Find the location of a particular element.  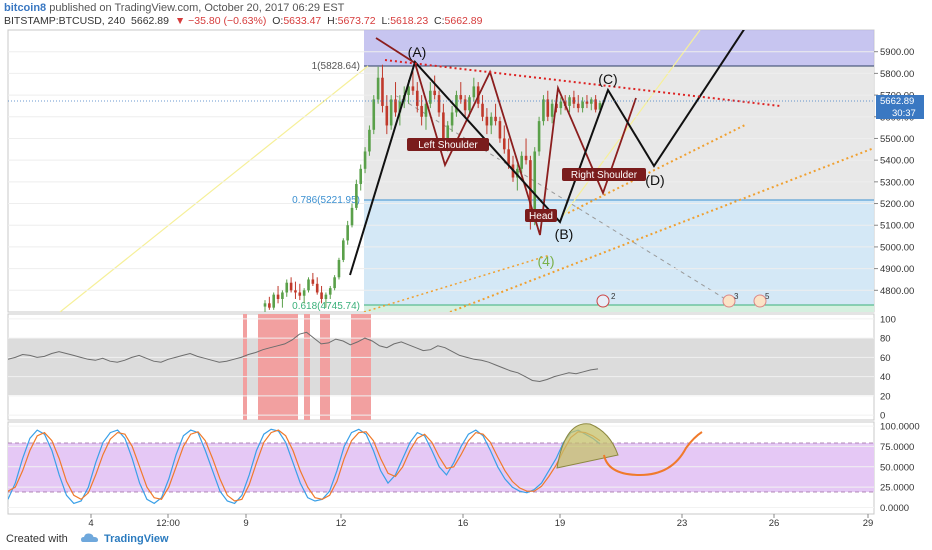

left-shoulder-text: Left Shoulder is located at coordinates (448, 145).